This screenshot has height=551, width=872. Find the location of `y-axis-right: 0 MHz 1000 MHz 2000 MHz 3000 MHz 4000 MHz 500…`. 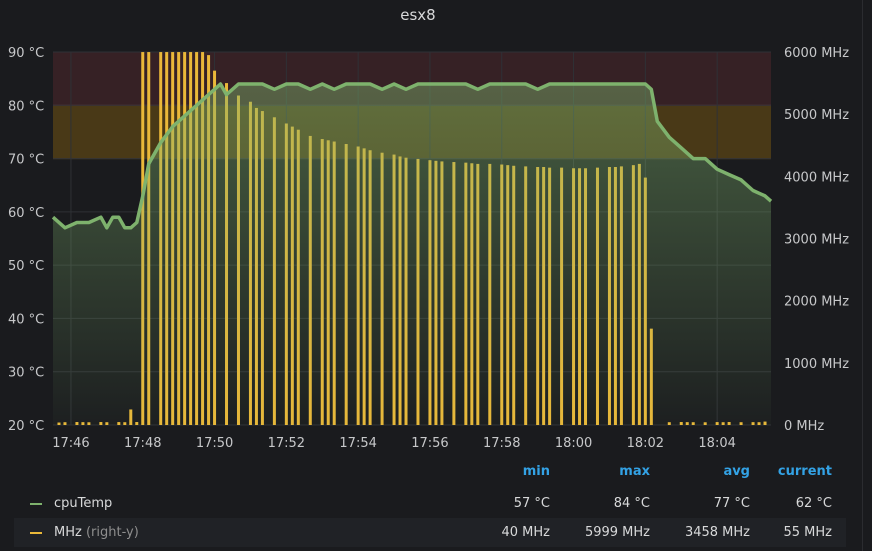

y-axis-right: 0 MHz 1000 MHz 2000 MHz 3000 MHz 4000 MHz 500… is located at coordinates (816, 240).